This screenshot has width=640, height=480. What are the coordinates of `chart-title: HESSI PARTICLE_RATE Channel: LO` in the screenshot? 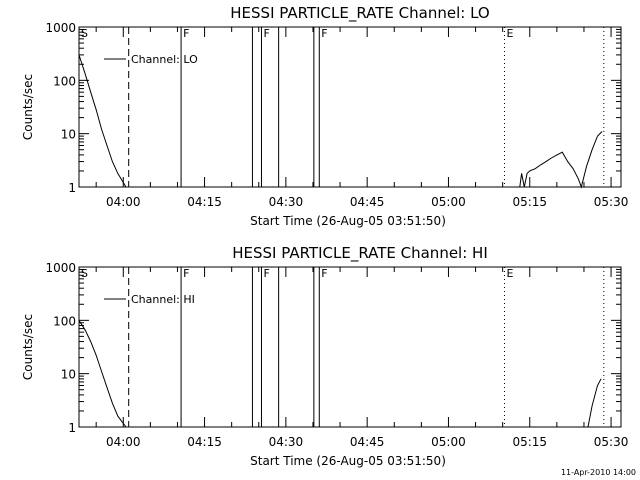 It's located at (359, 13).